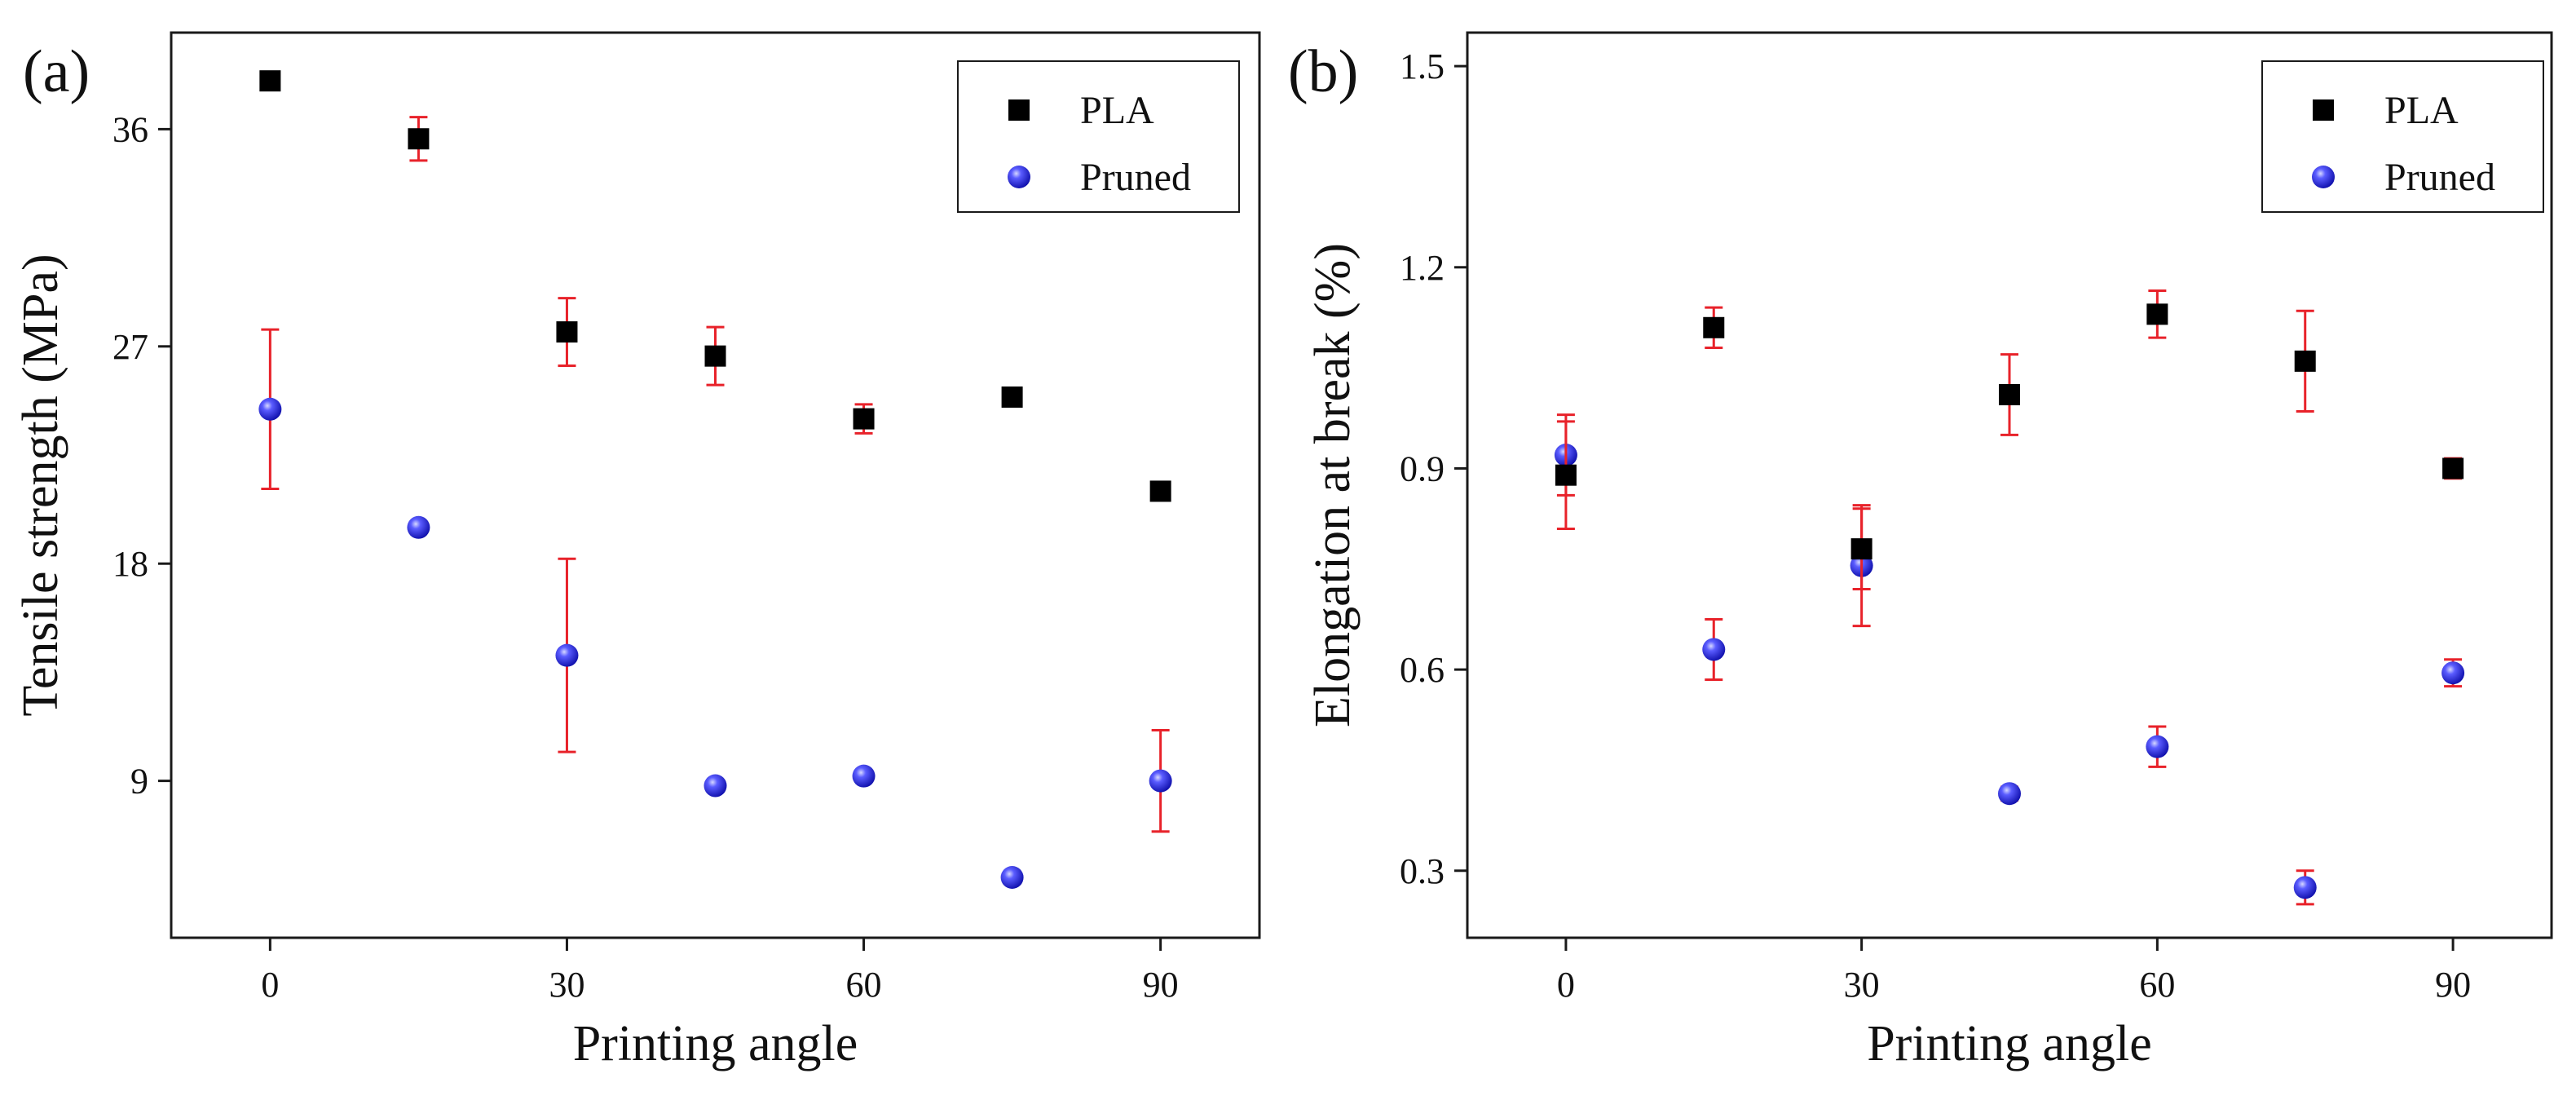 The height and width of the screenshot is (1109, 2576). I want to click on y-tick-label: 9, so click(139, 782).